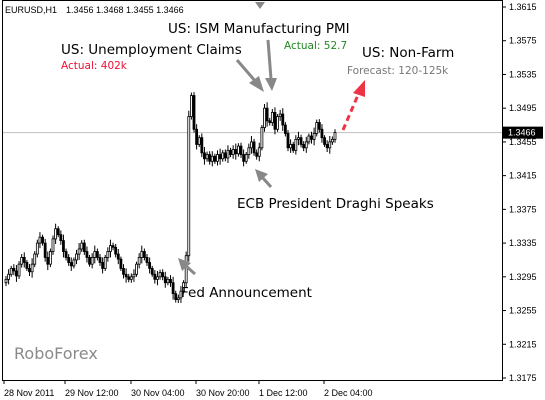 This screenshot has width=545, height=400. What do you see at coordinates (125, 10) in the screenshot?
I see `ohlc-values: 1.3456 1.3468 1.3455 1.3466` at bounding box center [125, 10].